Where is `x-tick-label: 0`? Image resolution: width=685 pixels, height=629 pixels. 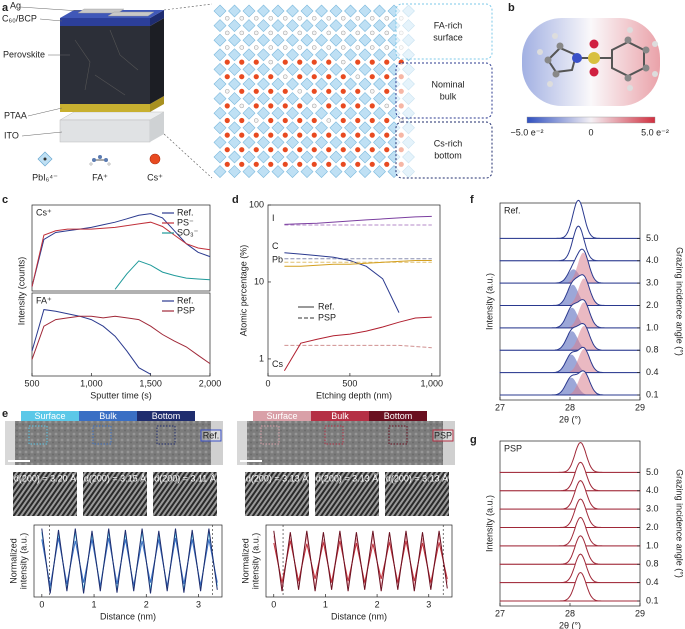
x-tick-label: 0 is located at coordinates (267, 383).